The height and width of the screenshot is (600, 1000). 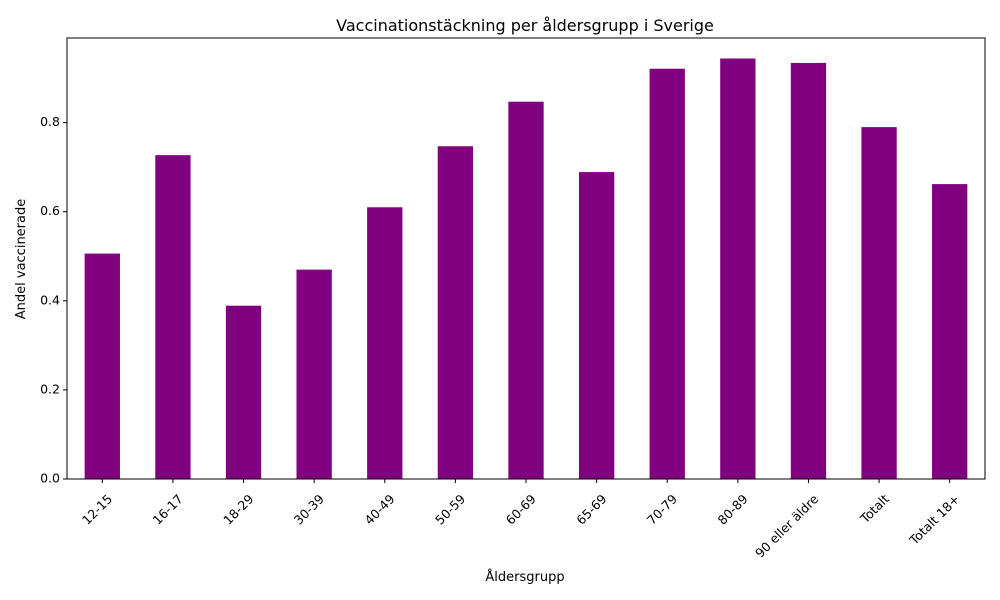 What do you see at coordinates (50, 388) in the screenshot?
I see `y-tick-label: 0.2` at bounding box center [50, 388].